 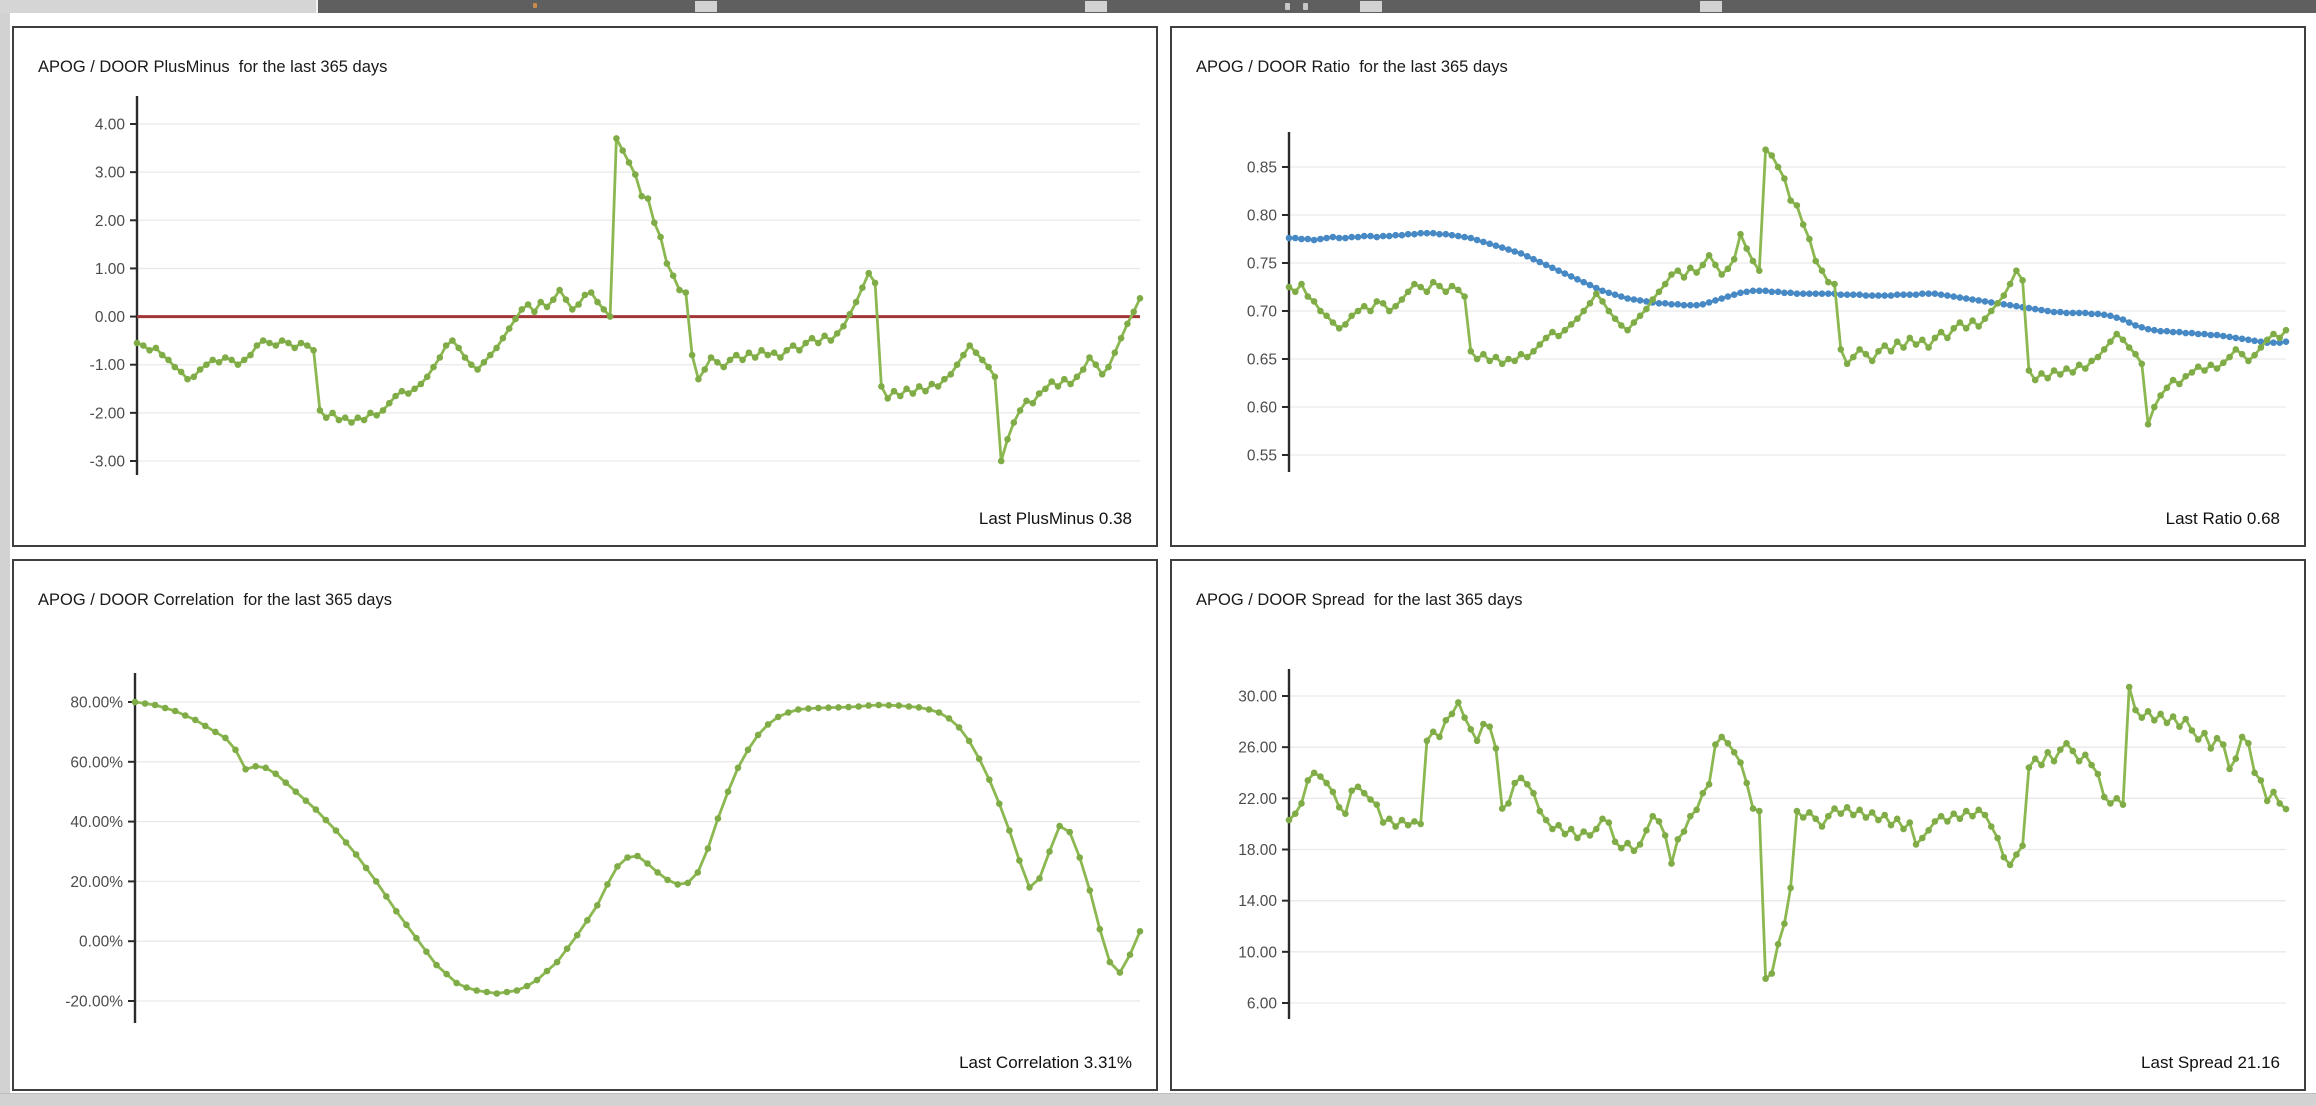 I want to click on plusminus-series-markers, so click(x=638, y=300).